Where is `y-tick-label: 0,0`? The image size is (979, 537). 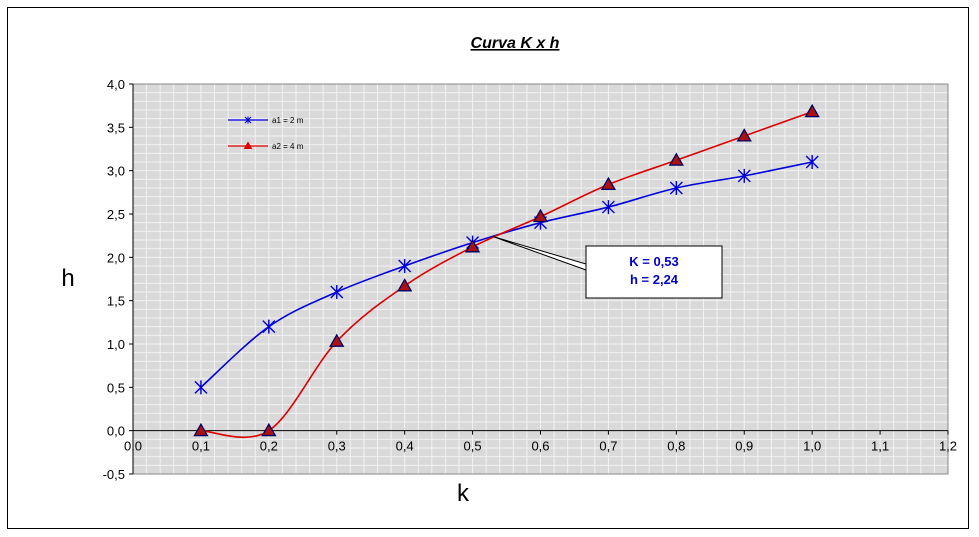 y-tick-label: 0,0 is located at coordinates (116, 431).